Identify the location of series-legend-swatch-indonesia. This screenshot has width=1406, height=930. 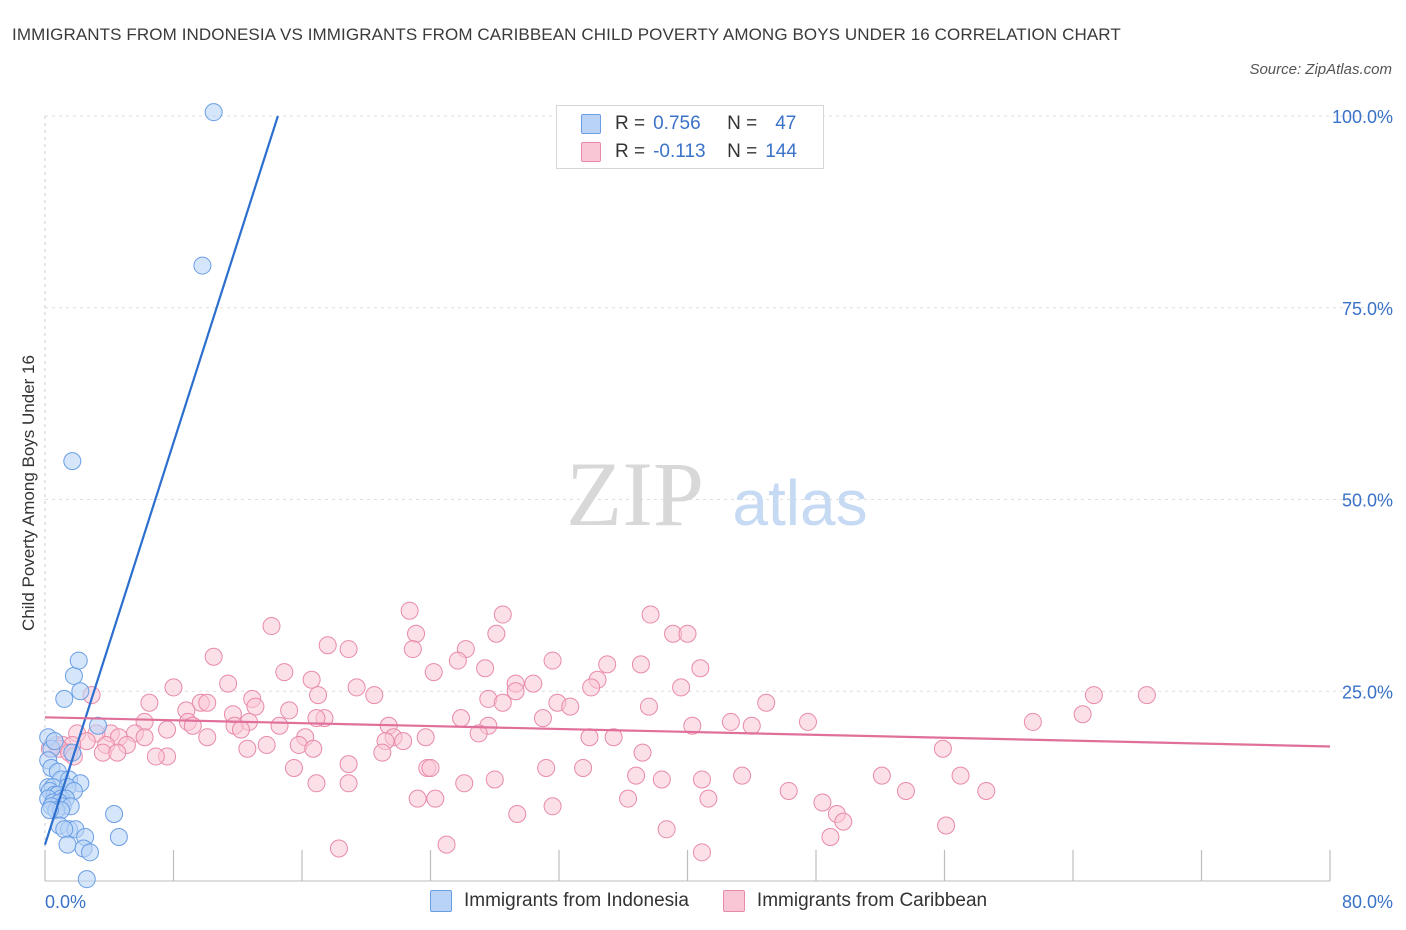
(441, 901).